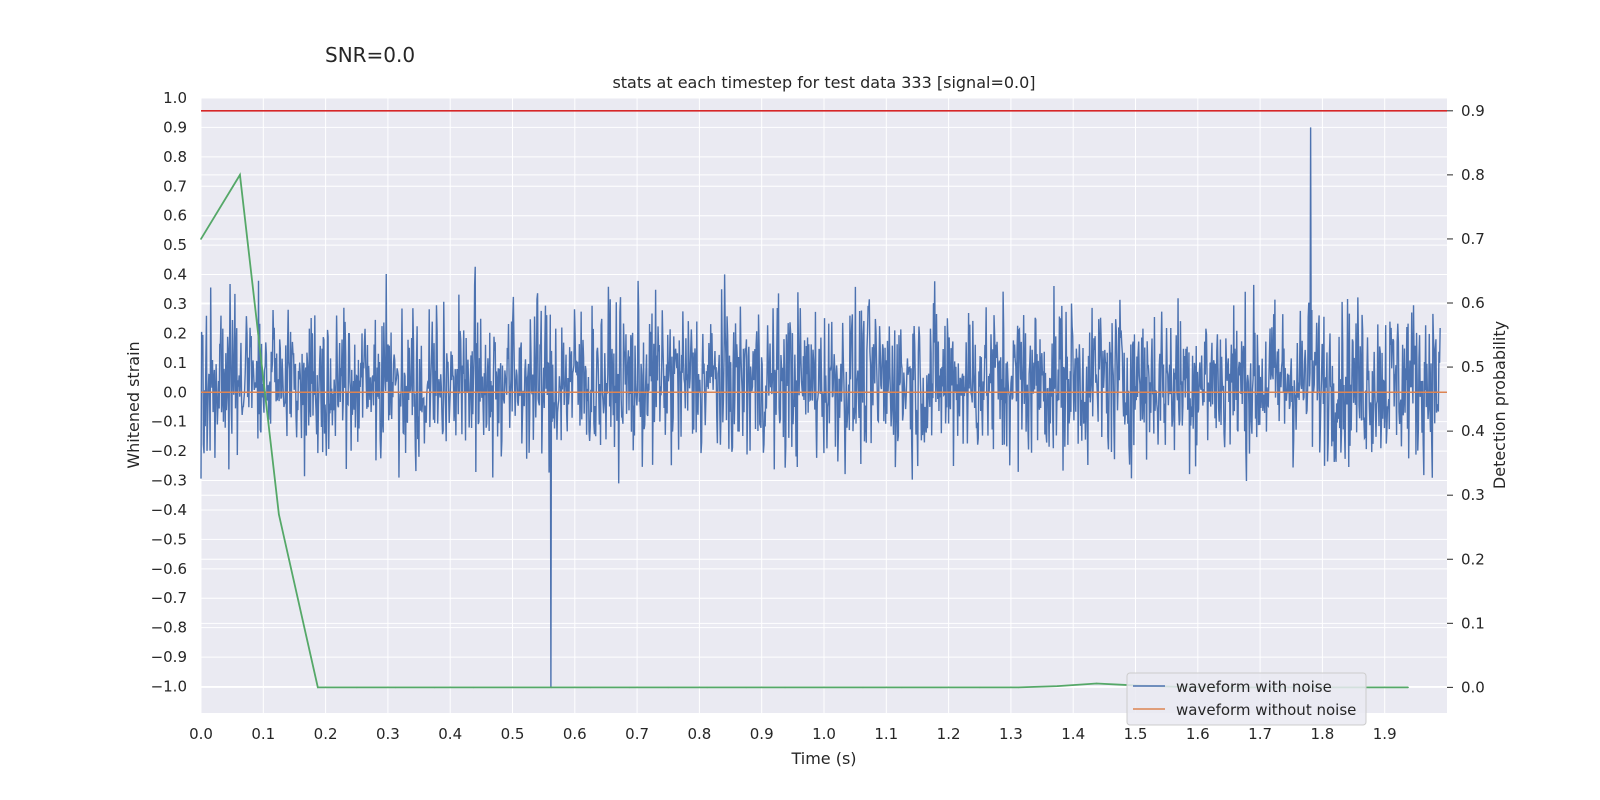  What do you see at coordinates (1260, 734) in the screenshot?
I see `x-tick-label: 1.7` at bounding box center [1260, 734].